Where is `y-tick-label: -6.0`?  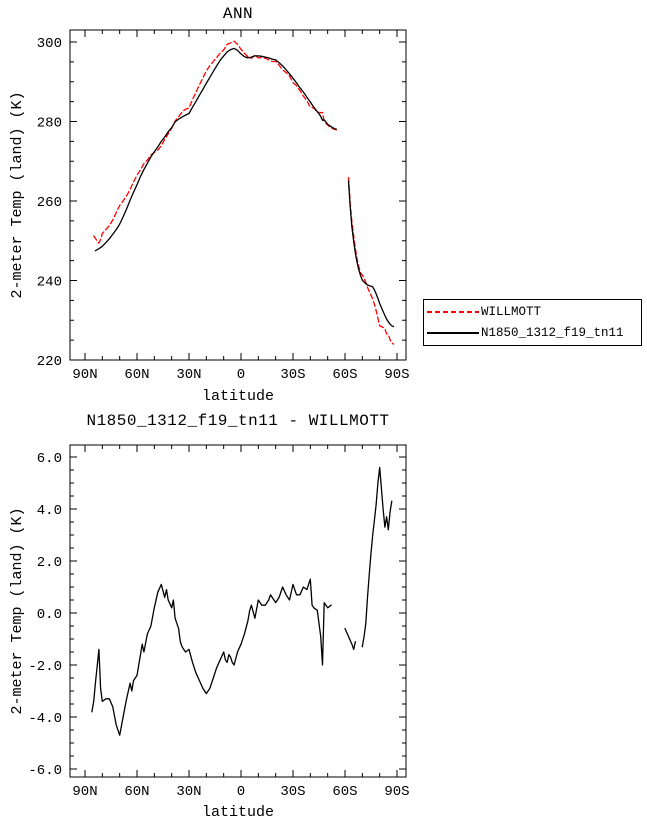 y-tick-label: -6.0 is located at coordinates (45, 771).